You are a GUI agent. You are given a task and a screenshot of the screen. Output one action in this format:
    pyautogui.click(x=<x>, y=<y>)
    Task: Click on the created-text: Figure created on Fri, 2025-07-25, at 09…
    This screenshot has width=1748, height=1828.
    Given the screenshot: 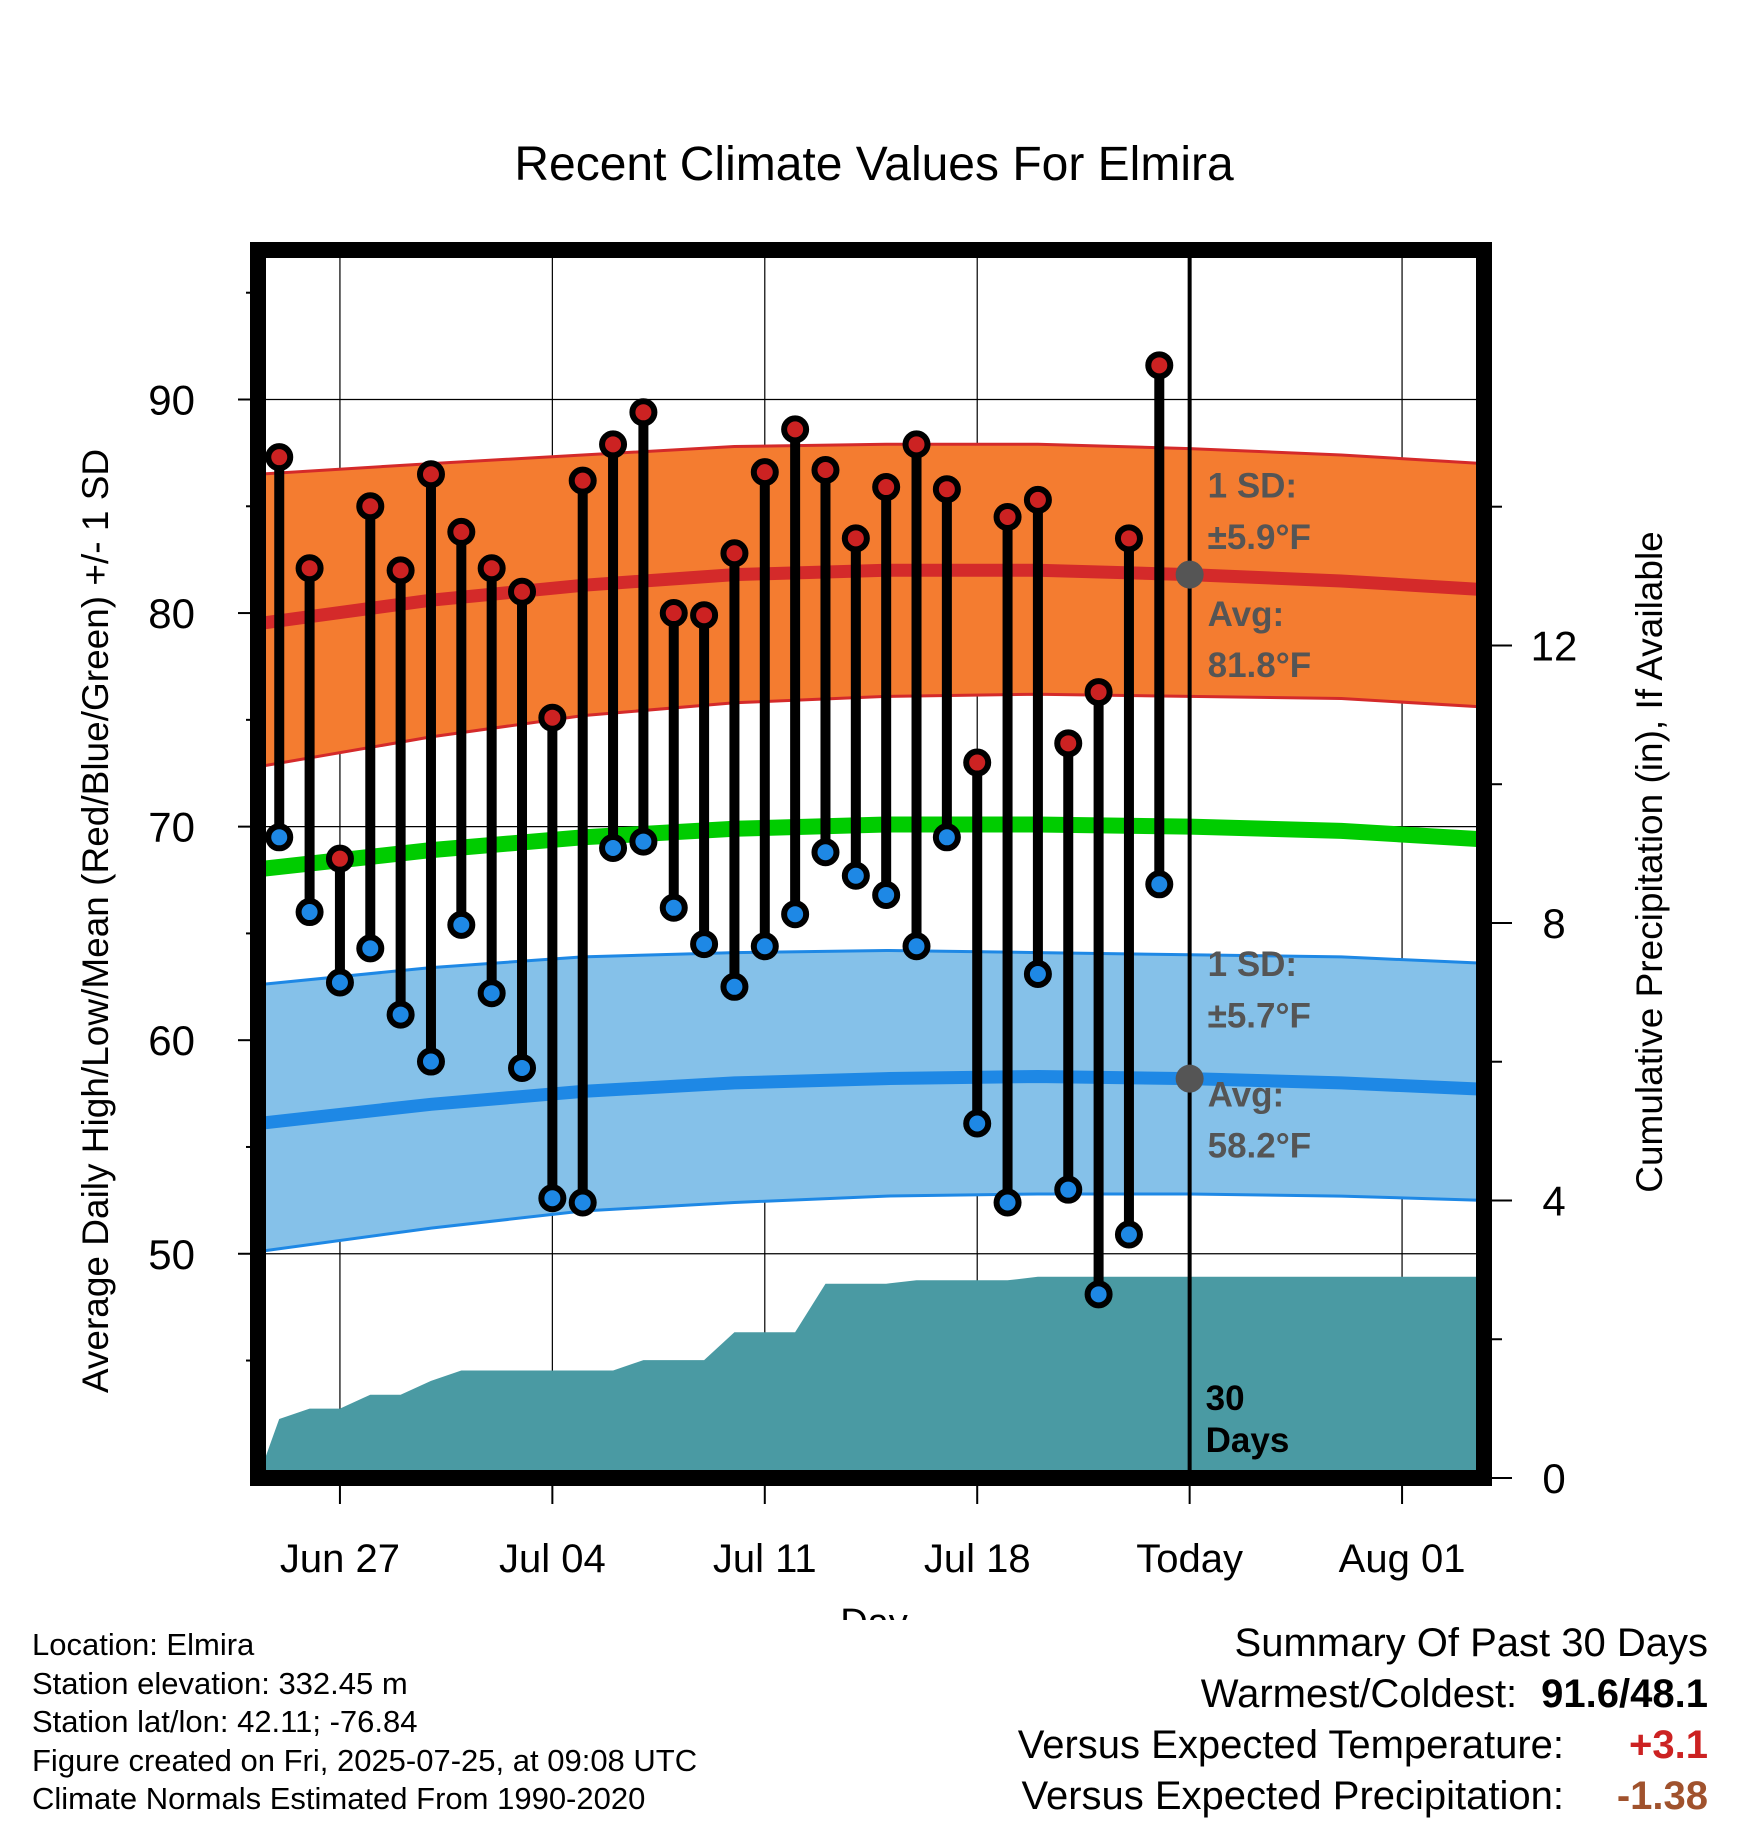 What is the action you would take?
    pyautogui.click(x=365, y=1760)
    